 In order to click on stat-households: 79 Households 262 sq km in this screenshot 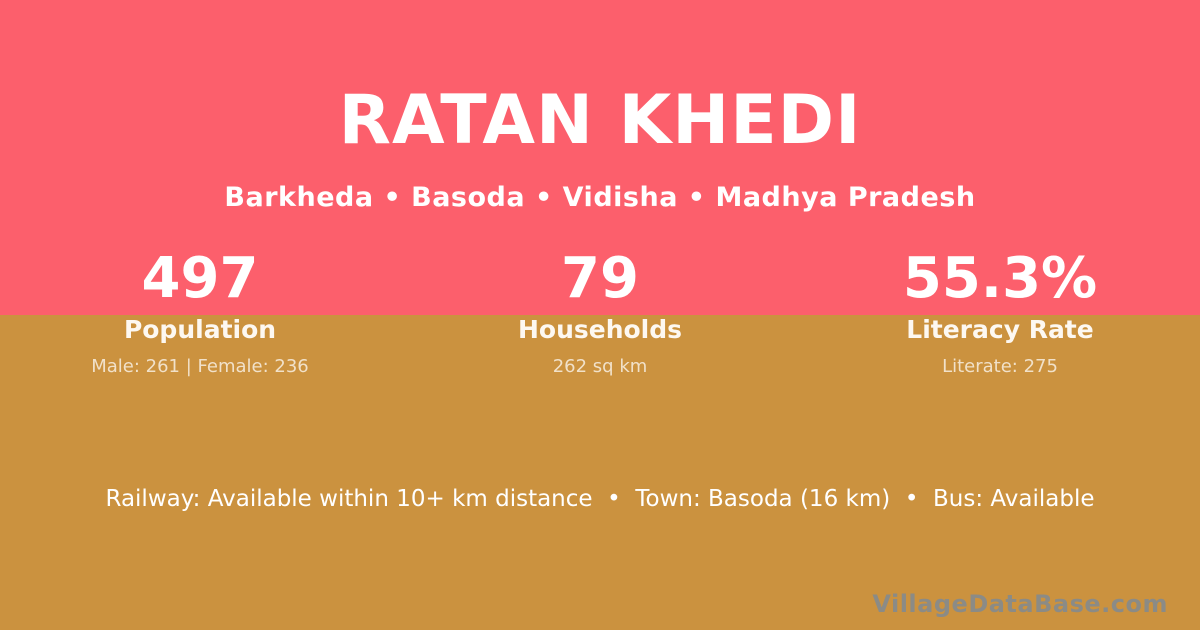, I will do `click(600, 312)`.